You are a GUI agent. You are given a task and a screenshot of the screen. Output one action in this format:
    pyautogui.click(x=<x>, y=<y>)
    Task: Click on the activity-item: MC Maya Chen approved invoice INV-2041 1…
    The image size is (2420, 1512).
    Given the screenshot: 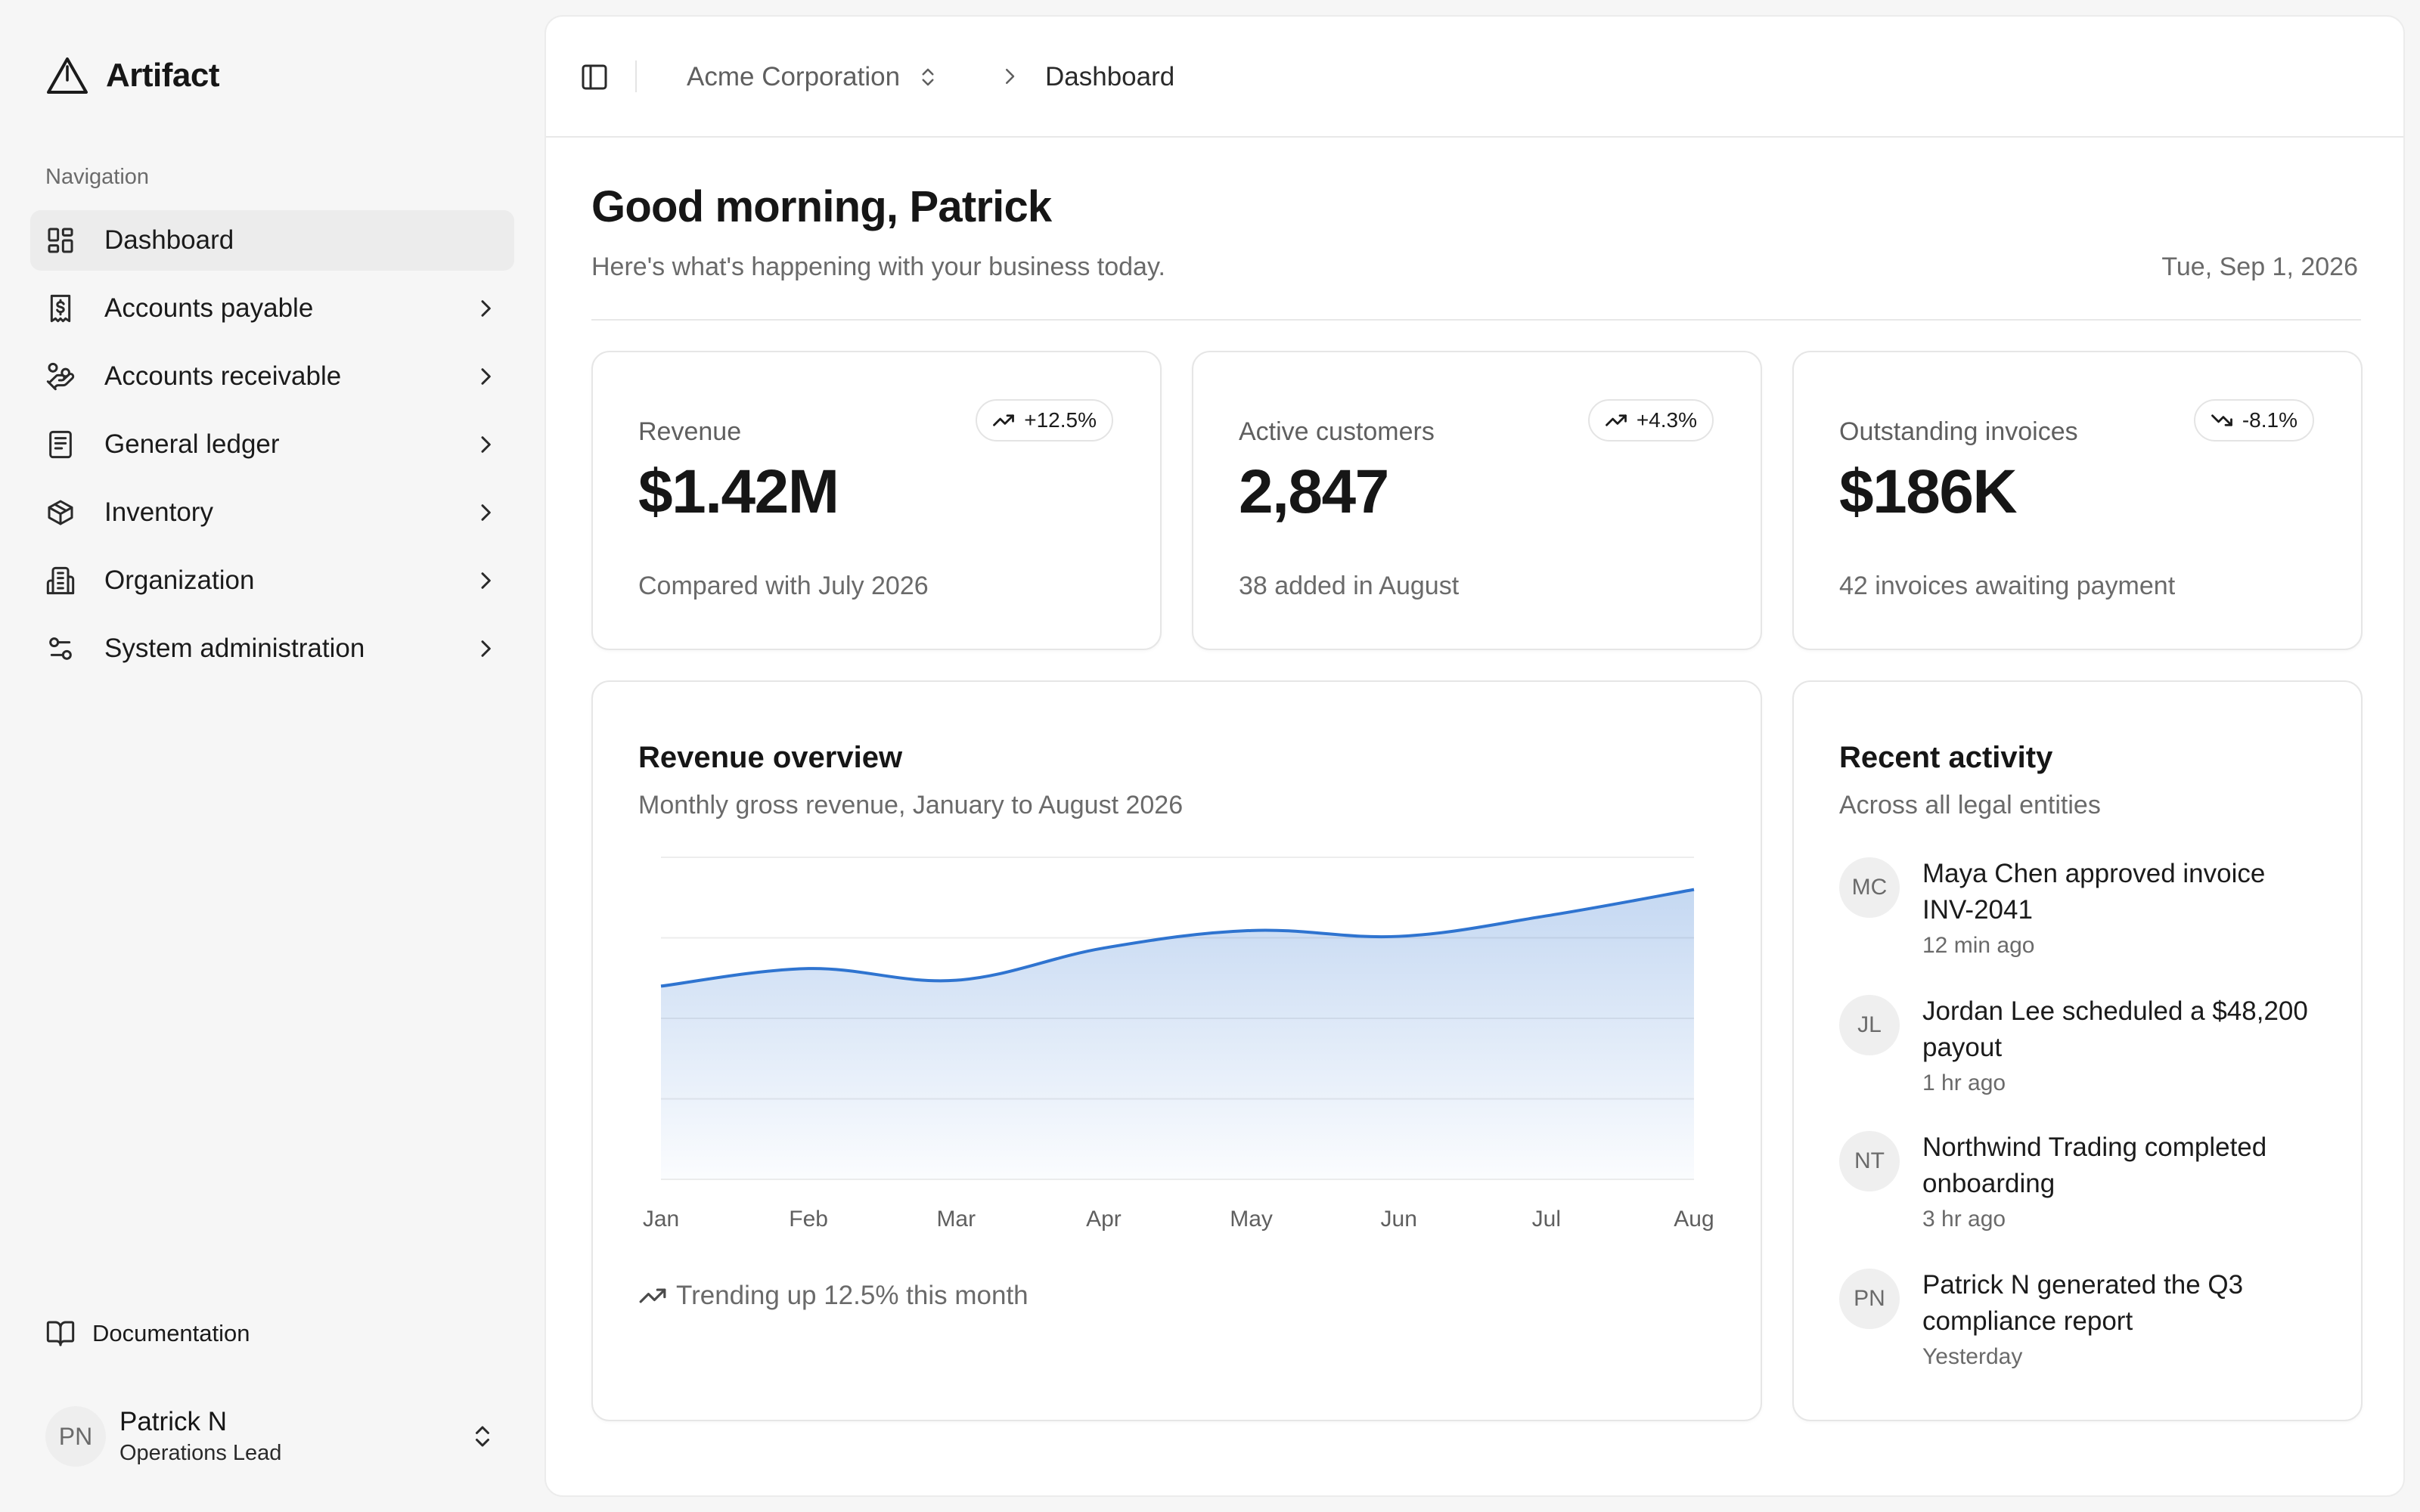 What is the action you would take?
    pyautogui.click(x=2081, y=909)
    